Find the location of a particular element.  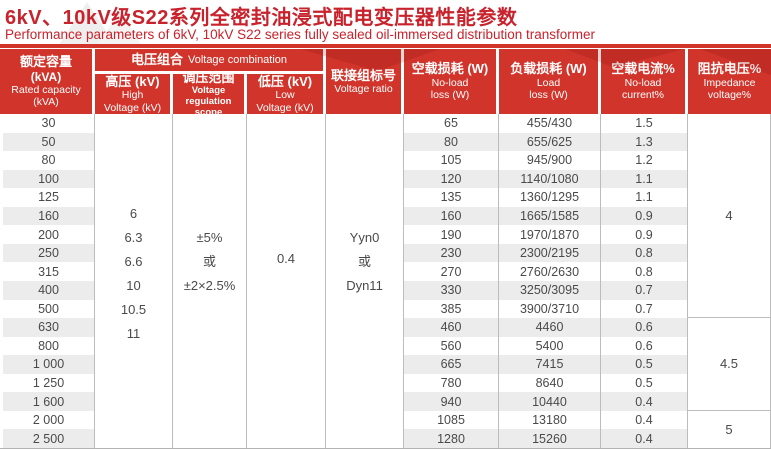

header-voltage-combination-zh: 电压组合 is located at coordinates (156, 60).